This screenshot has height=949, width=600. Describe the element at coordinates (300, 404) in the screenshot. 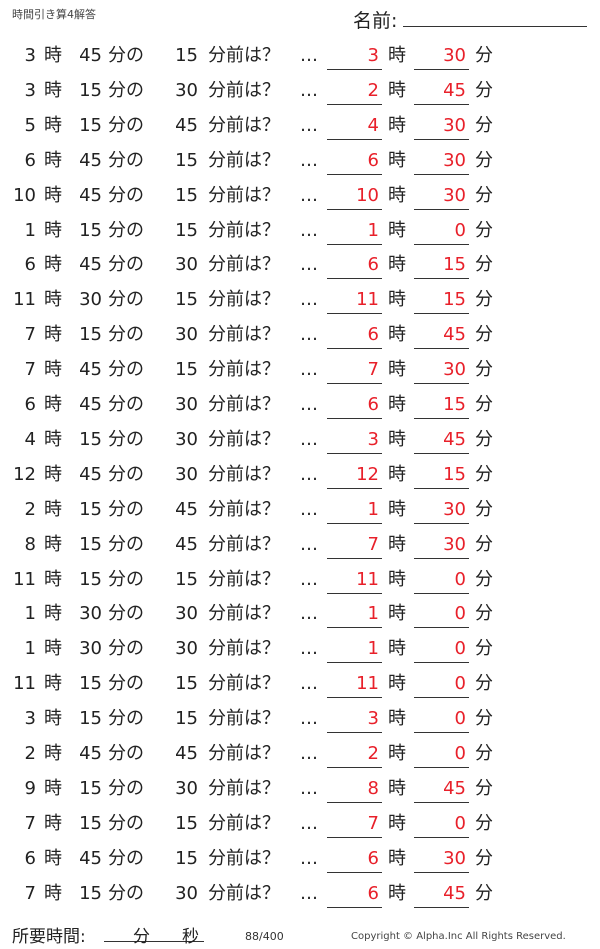

I see `problem-row: 6 時 45 分の 30 分前は？… 6 時 15 分` at that location.